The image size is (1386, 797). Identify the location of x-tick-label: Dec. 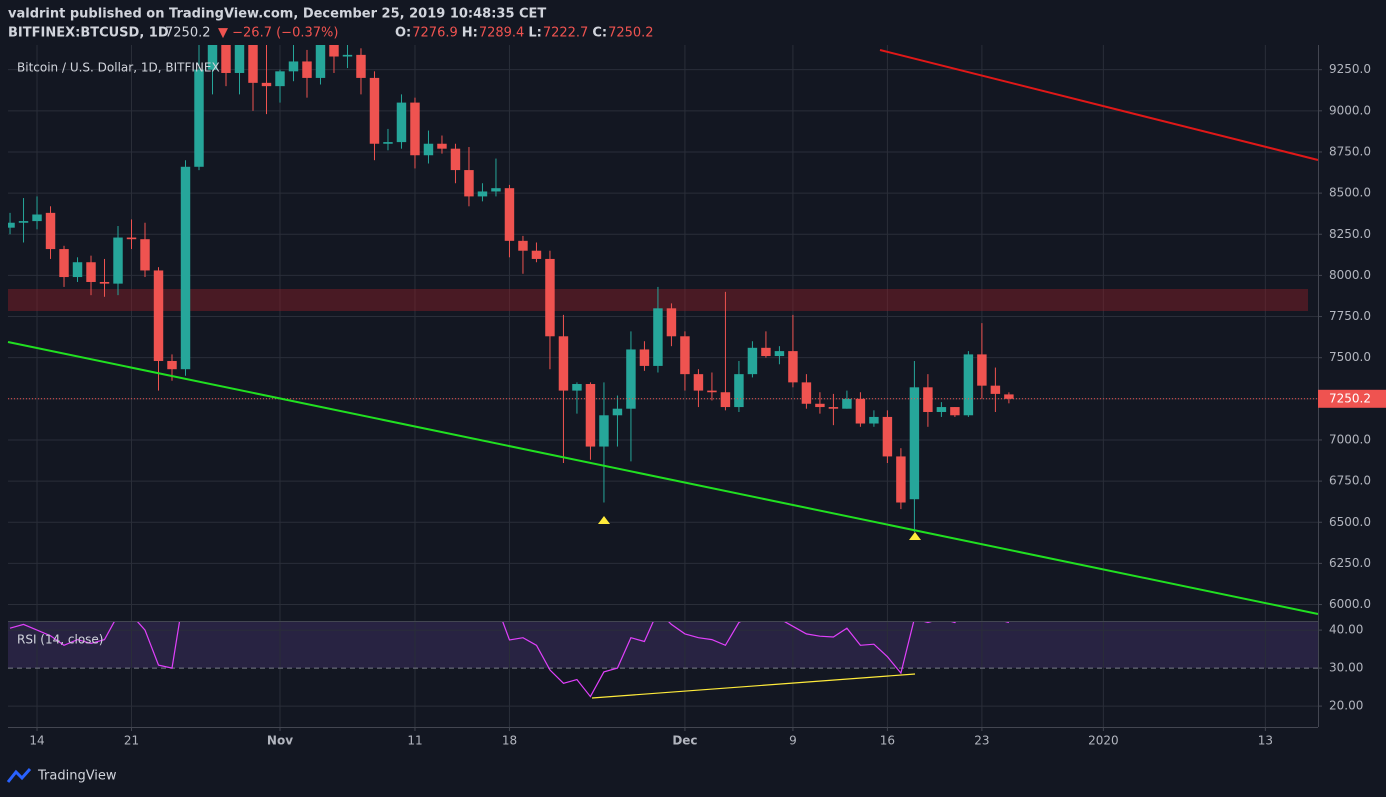
(684, 741).